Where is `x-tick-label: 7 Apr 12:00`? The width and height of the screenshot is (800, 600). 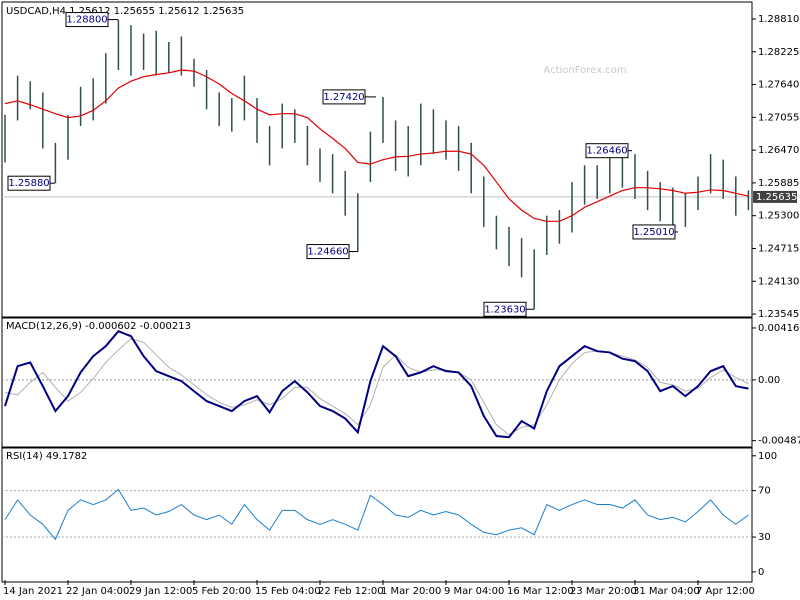
x-tick-label: 7 Apr 12:00 is located at coordinates (725, 591).